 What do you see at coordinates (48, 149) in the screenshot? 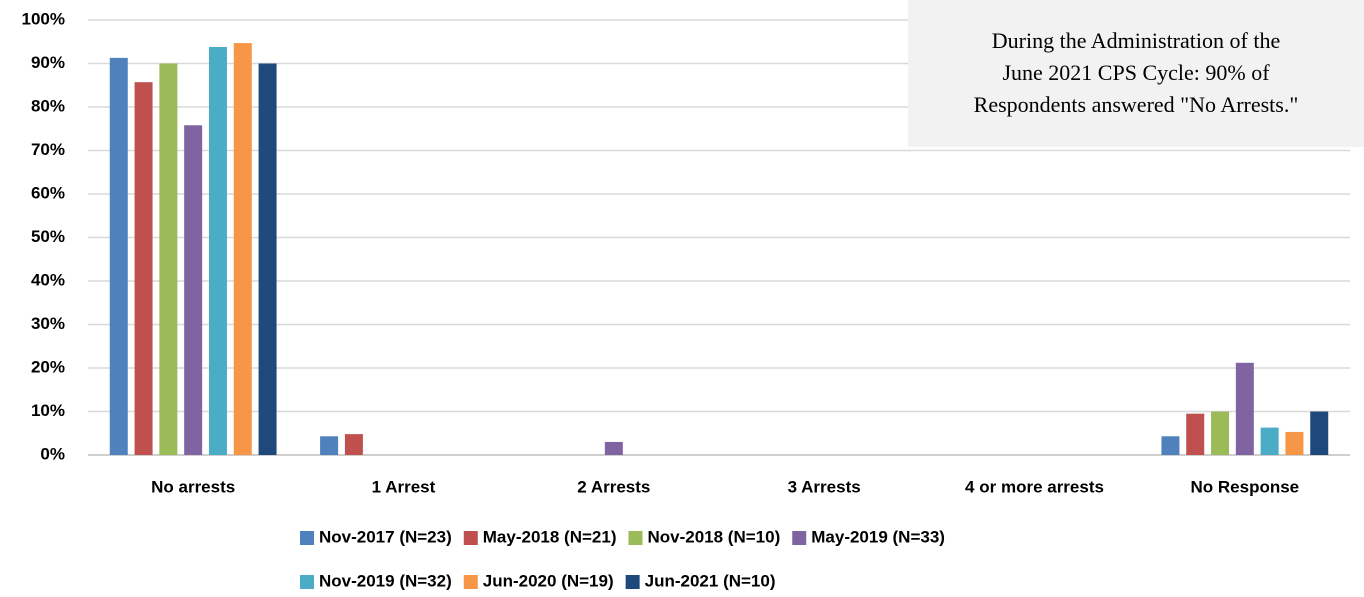
I see `y-tick-label: 70%` at bounding box center [48, 149].